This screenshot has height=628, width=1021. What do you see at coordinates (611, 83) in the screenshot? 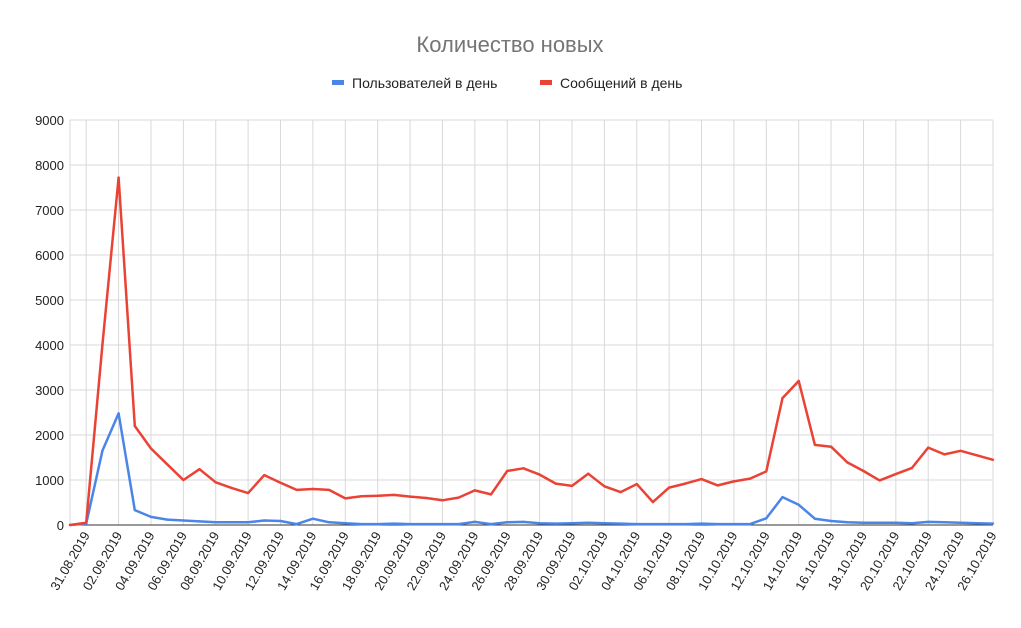
I see `legend-item-messages: Сообщений в день` at bounding box center [611, 83].